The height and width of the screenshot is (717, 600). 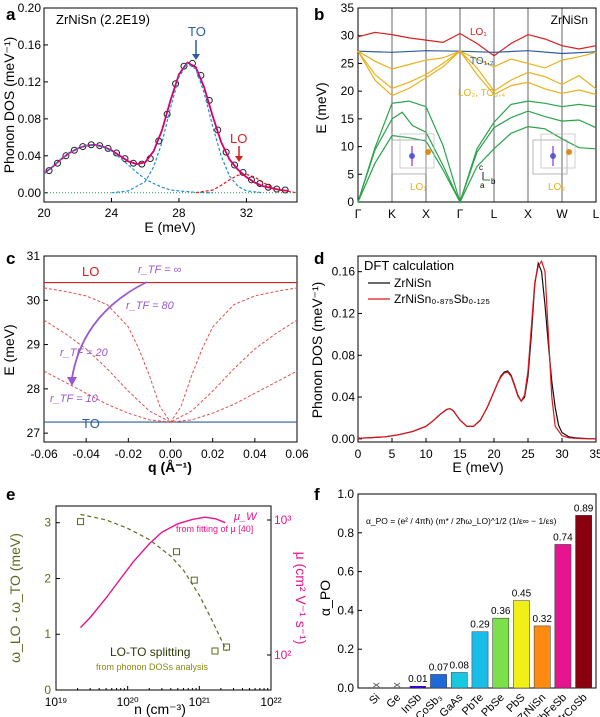 I want to click on panel-b-ytick-label: 5, so click(x=350, y=174).